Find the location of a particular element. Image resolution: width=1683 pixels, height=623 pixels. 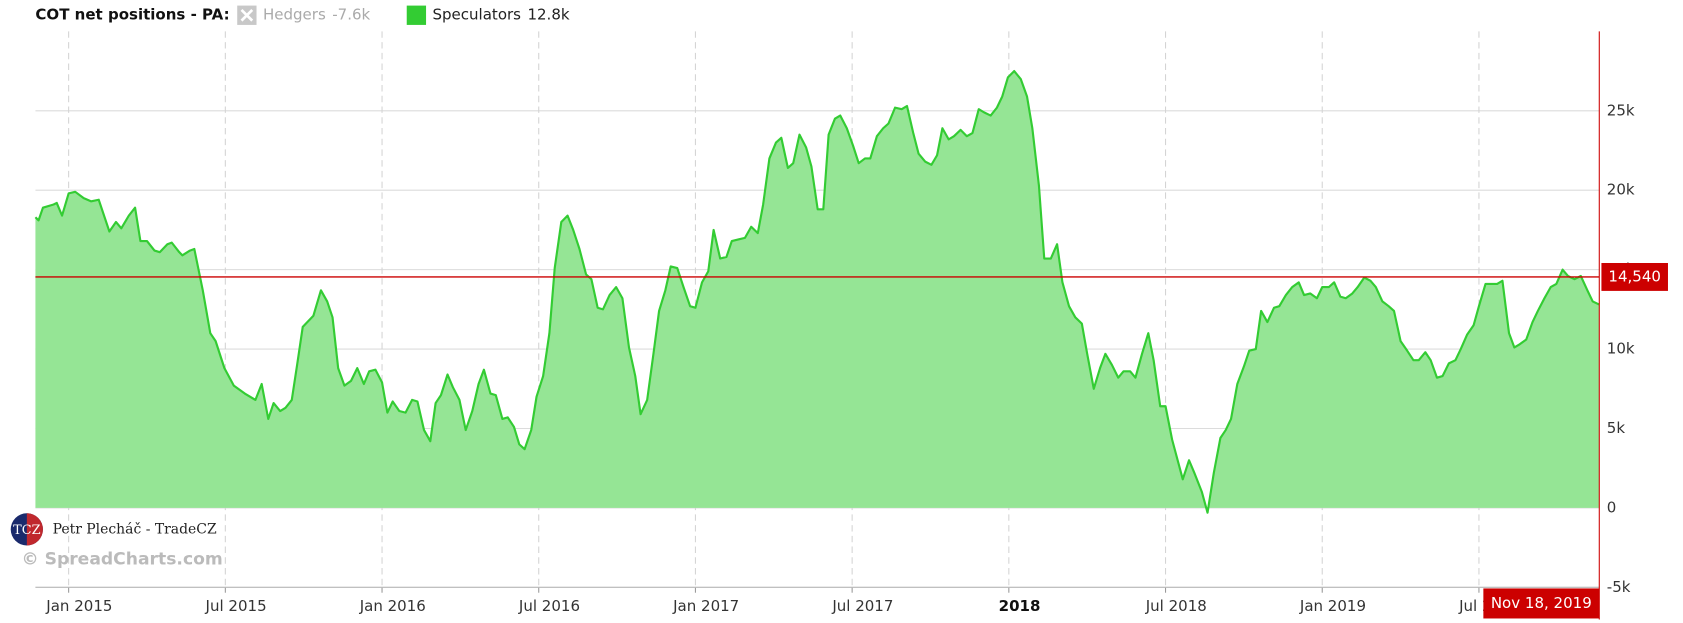

legend-swatch is located at coordinates (416, 15).